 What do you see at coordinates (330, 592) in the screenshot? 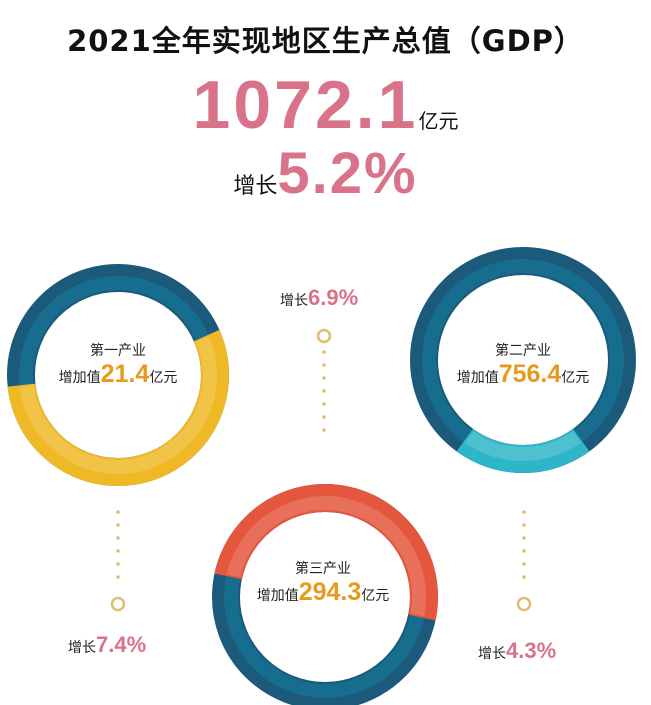
I see `industry-value: 294.3` at bounding box center [330, 592].